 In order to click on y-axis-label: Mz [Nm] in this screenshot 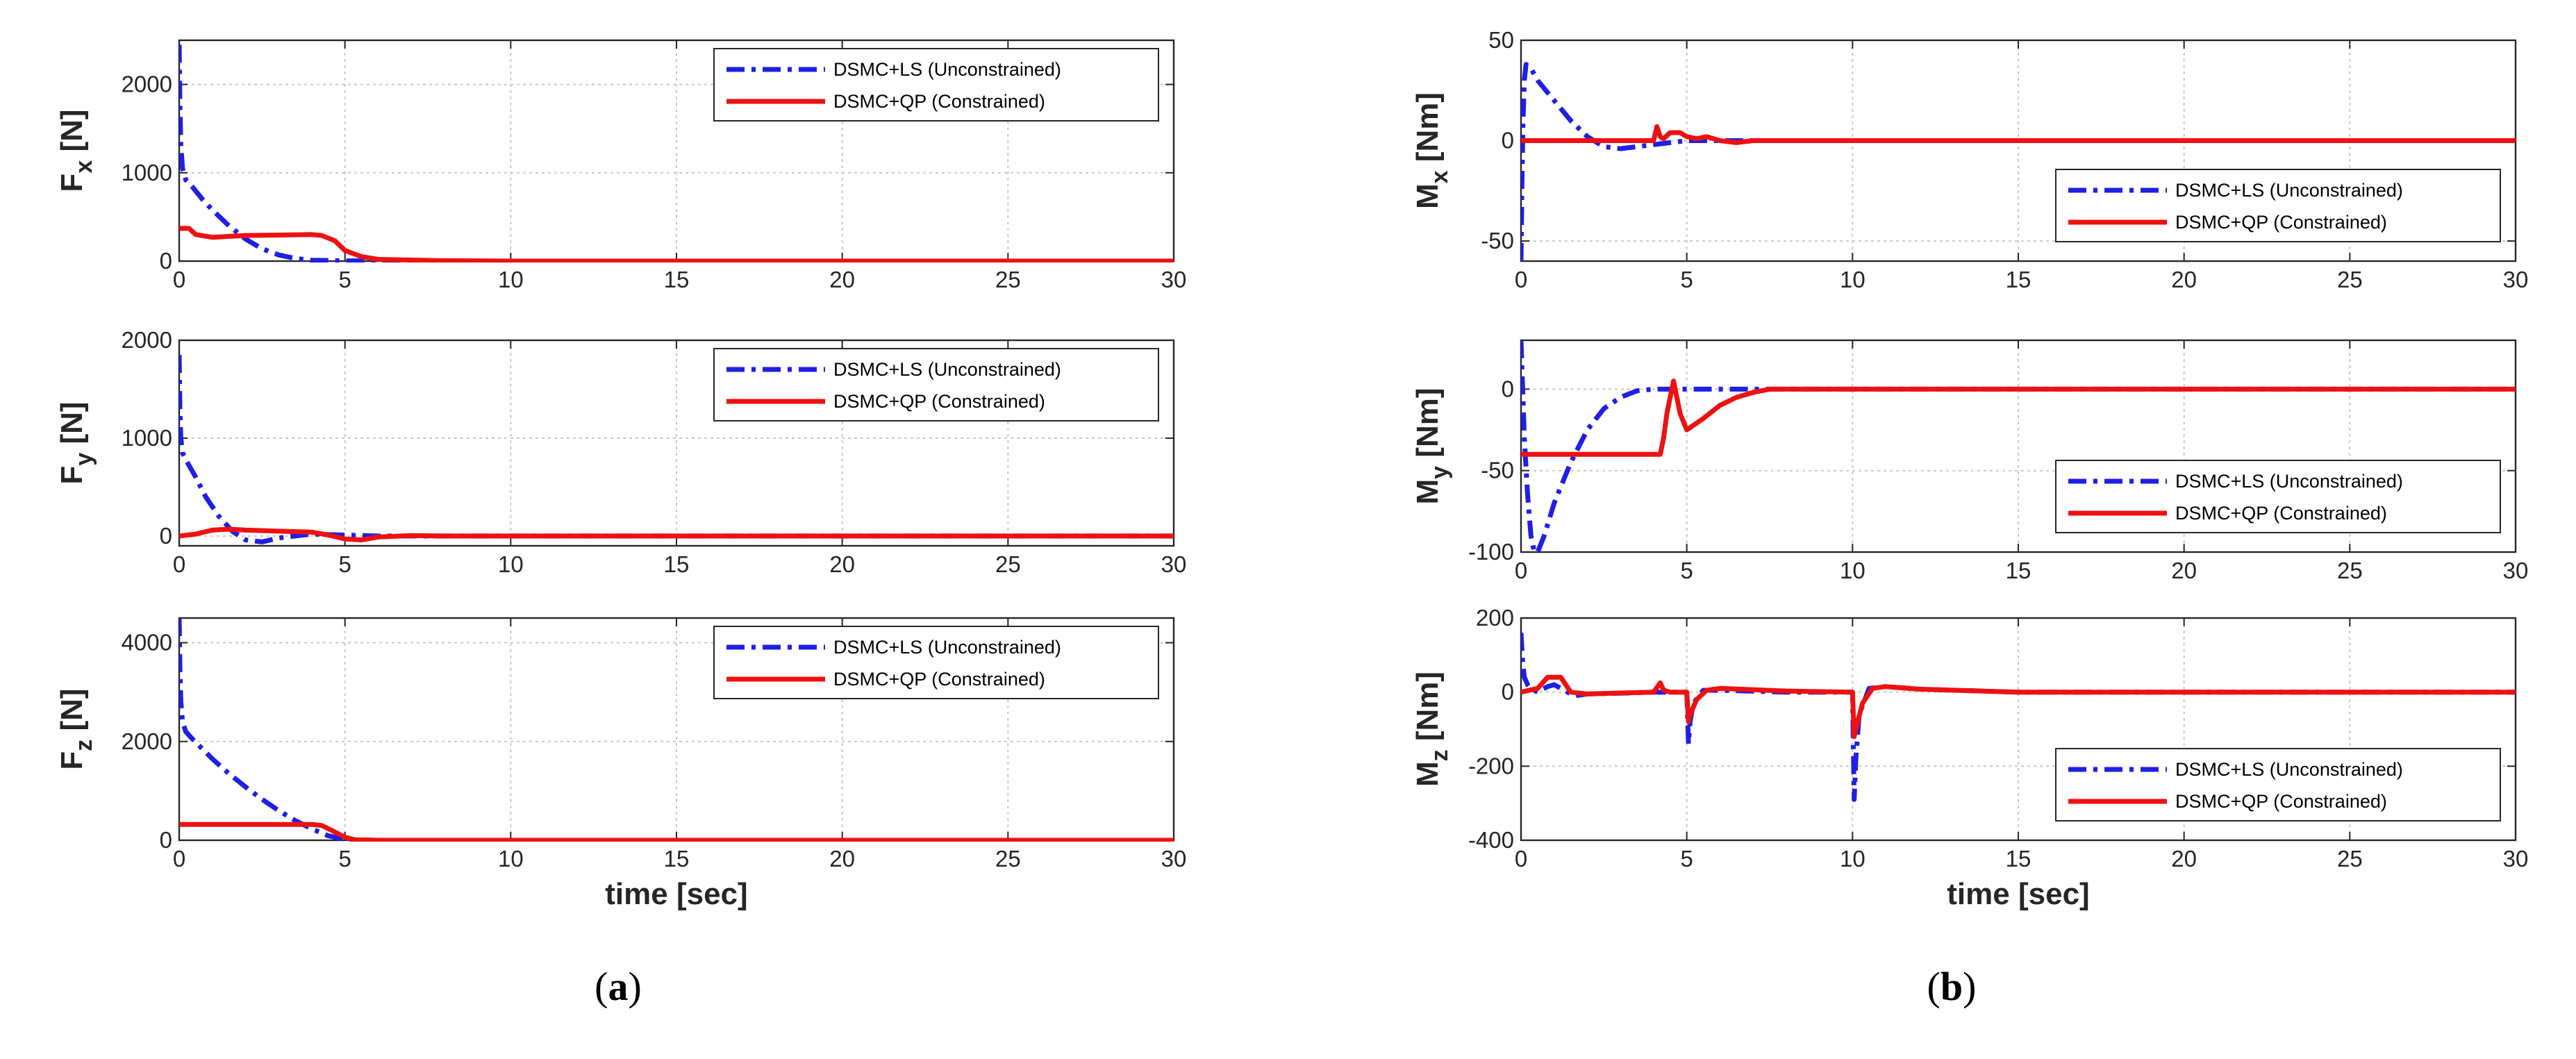, I will do `click(1432, 730)`.